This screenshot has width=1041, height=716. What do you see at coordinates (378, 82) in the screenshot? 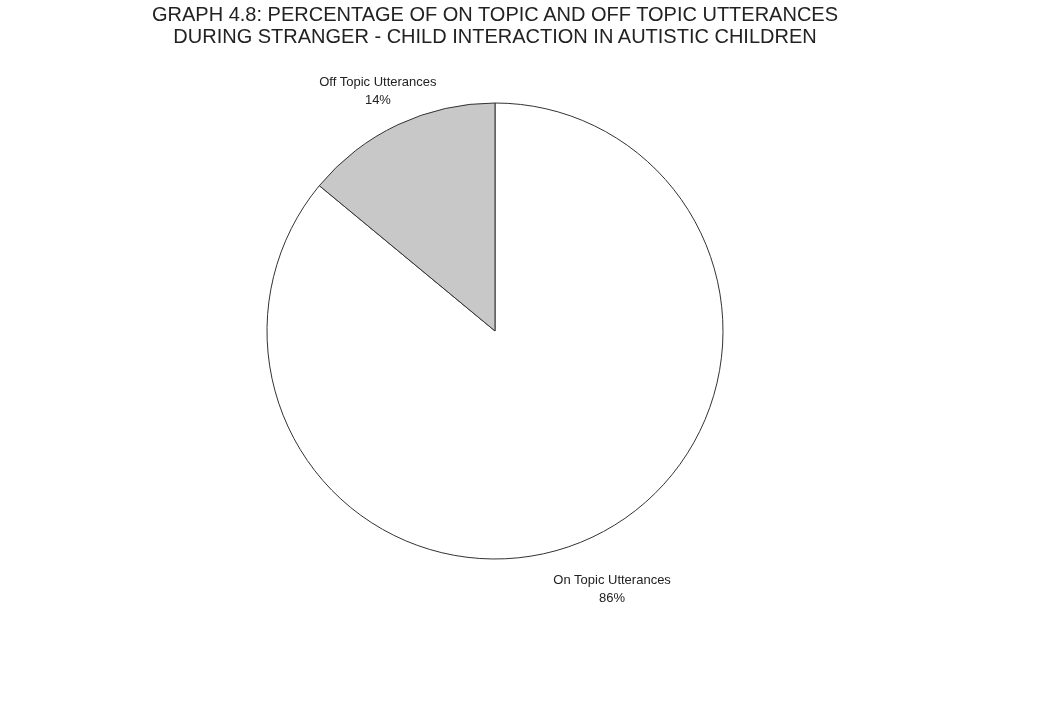
I see `slice-label: Off Topic Utterances` at bounding box center [378, 82].